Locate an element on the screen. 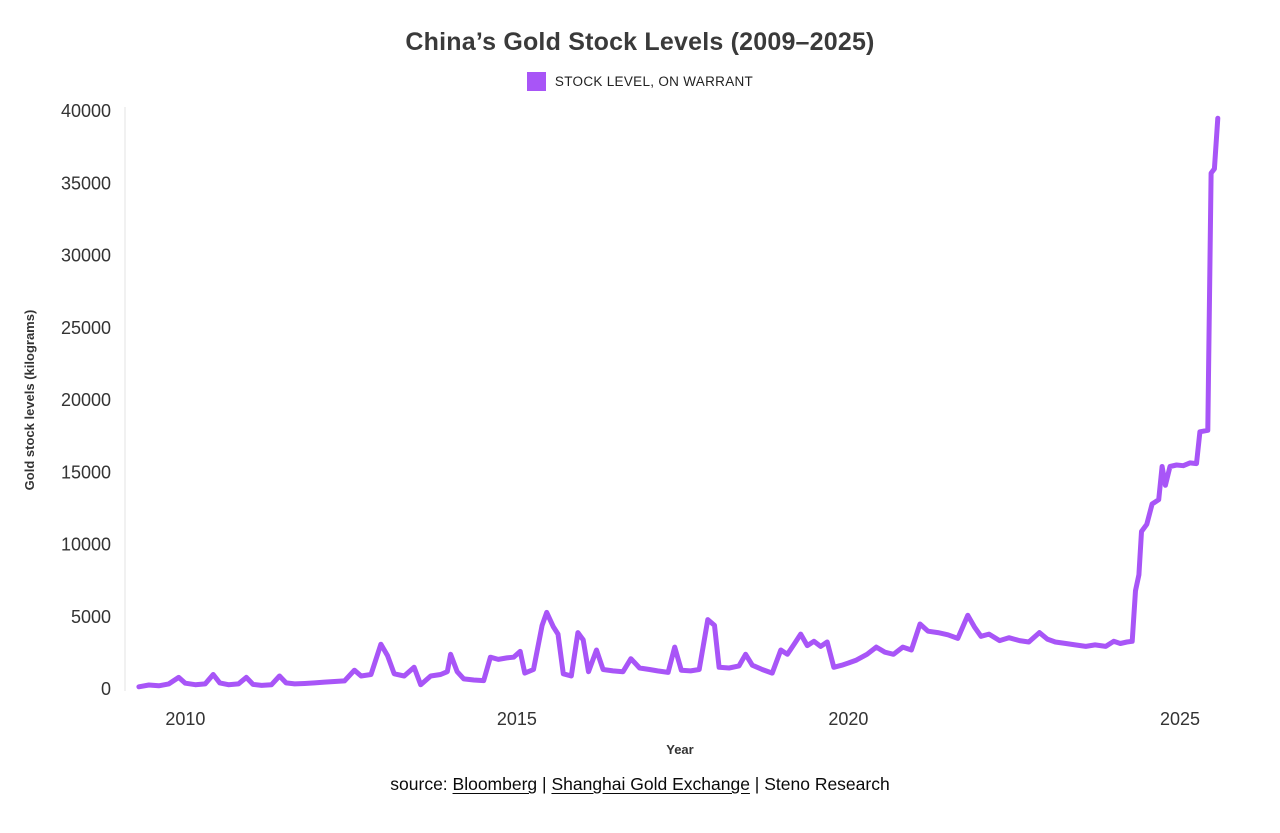 This screenshot has width=1280, height=833. legend-swatch-icon is located at coordinates (536, 81).